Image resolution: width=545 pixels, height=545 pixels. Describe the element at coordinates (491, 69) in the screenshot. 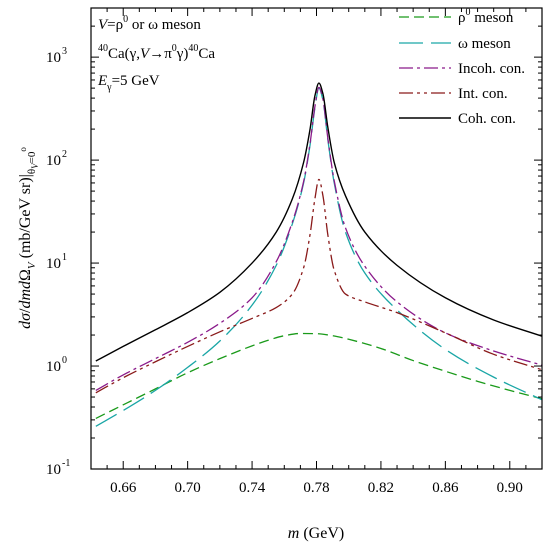

I see `legend-label-3: Incoh. con.` at that location.